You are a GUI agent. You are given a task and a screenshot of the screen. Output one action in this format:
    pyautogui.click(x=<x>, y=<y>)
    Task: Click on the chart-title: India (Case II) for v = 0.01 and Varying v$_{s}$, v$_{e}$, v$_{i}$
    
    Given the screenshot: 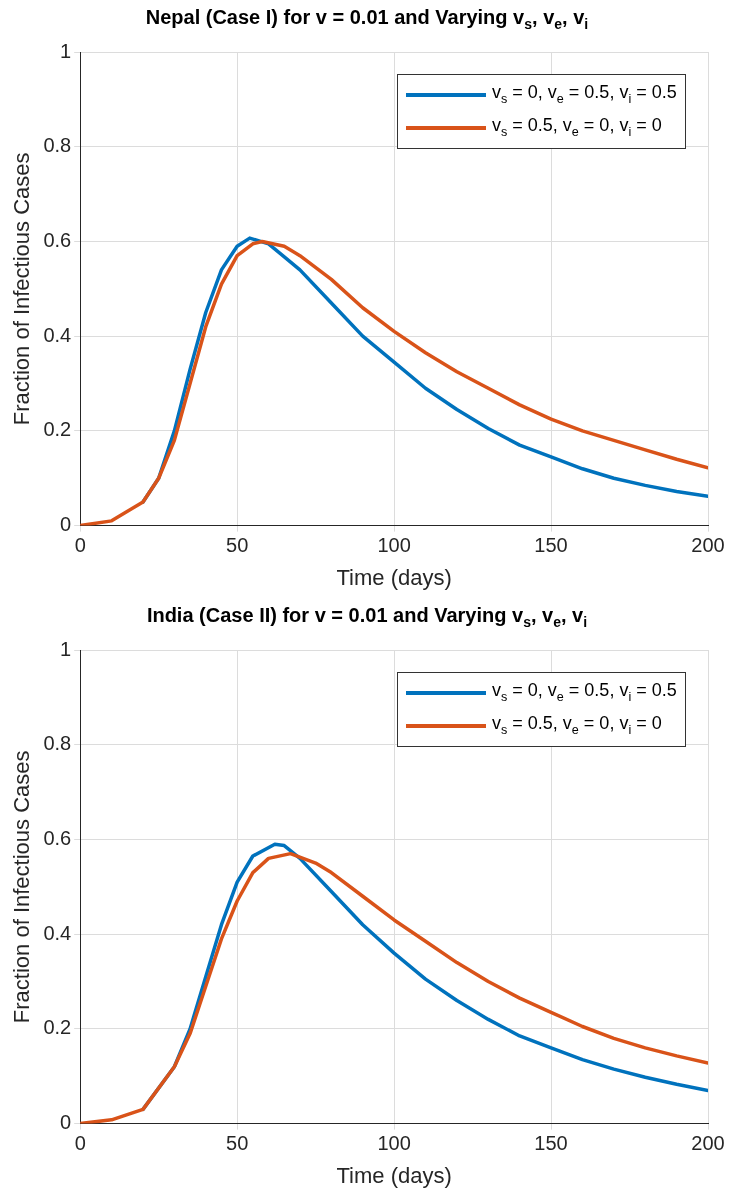 What is the action you would take?
    pyautogui.click(x=367, y=617)
    